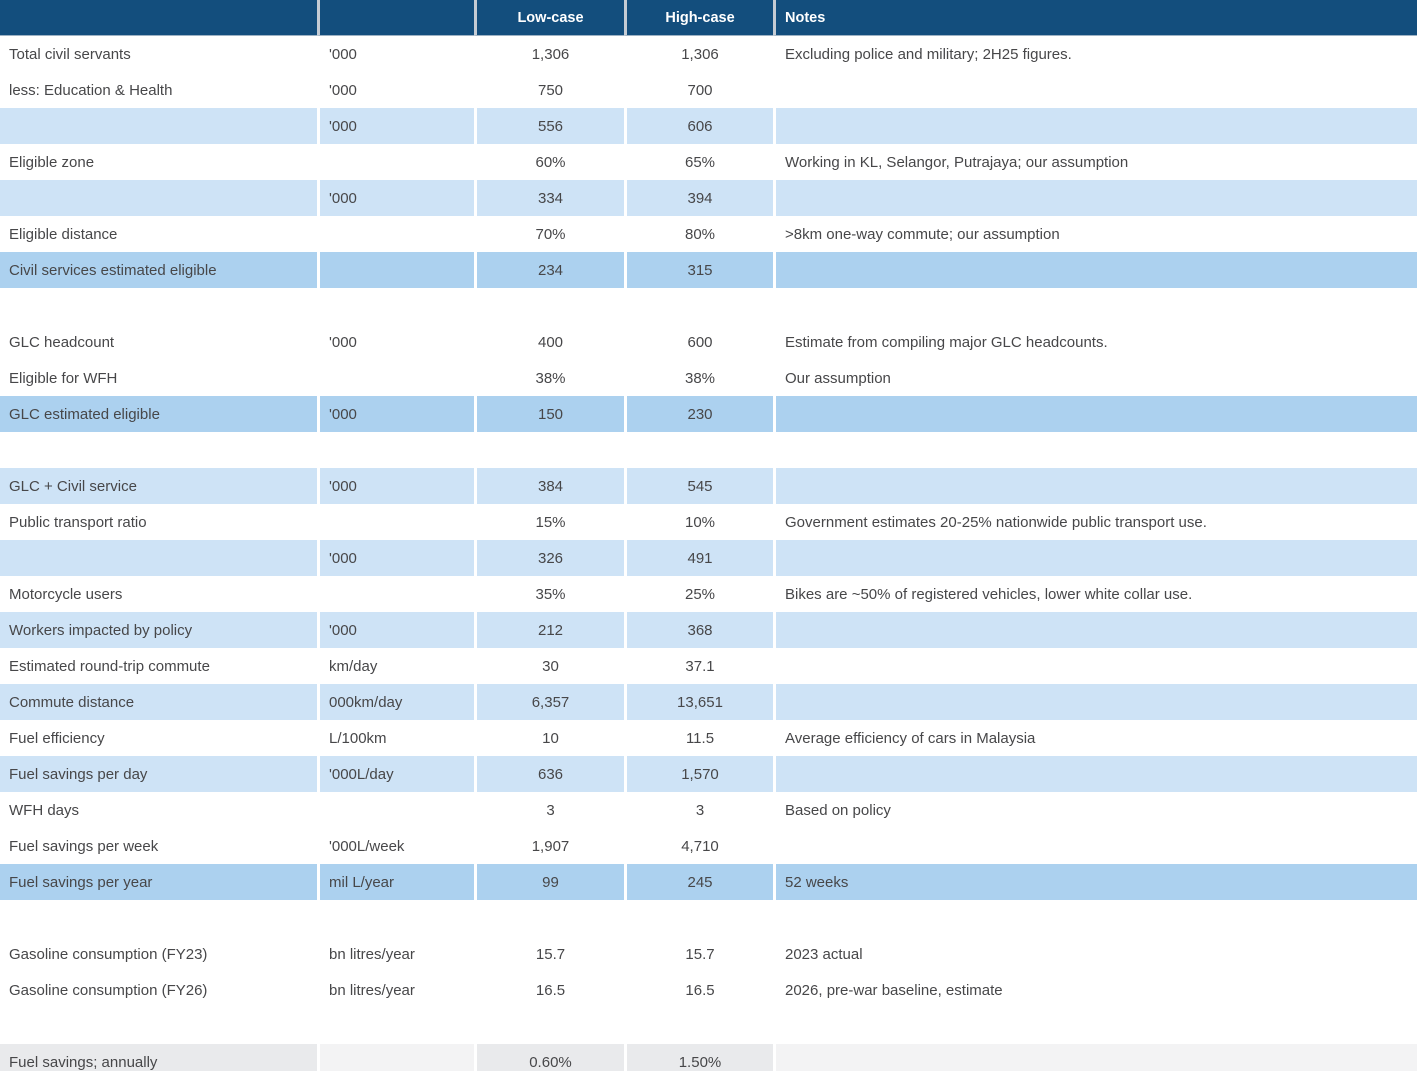 Image resolution: width=1417 pixels, height=1071 pixels. Describe the element at coordinates (158, 486) in the screenshot. I see `row-label-cell: GLC + Civil service` at that location.